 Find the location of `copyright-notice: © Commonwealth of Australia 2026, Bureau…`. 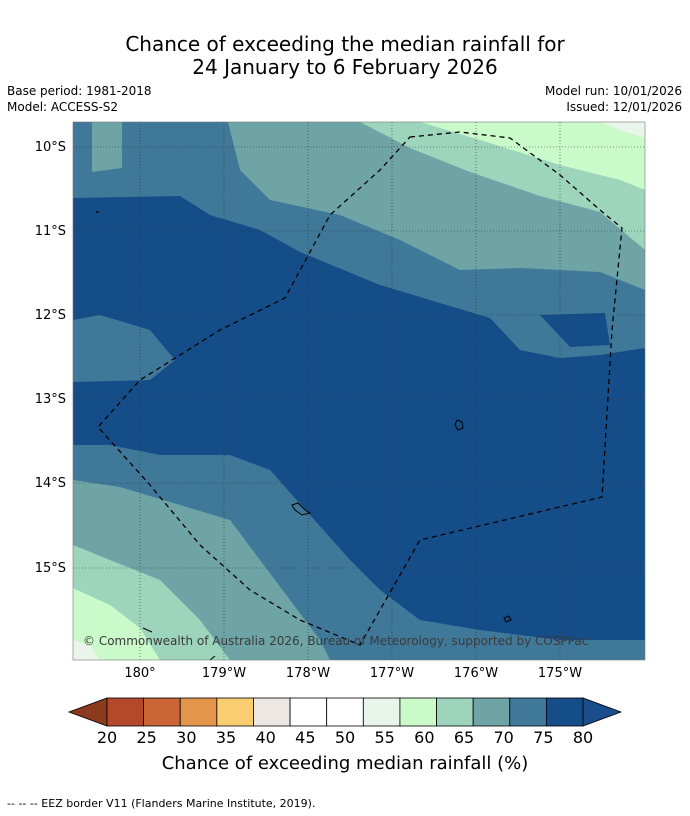

copyright-notice: © Commonwealth of Australia 2026, Bureau… is located at coordinates (335, 641).